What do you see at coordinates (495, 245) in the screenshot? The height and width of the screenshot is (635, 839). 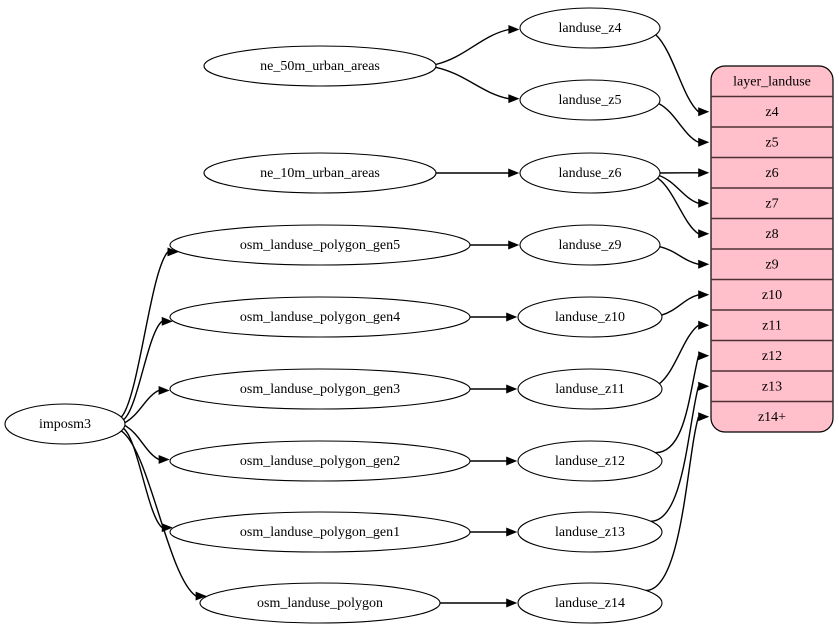 I see `edge-osm_landuse_polygon_gen5-to-landuse_z9` at bounding box center [495, 245].